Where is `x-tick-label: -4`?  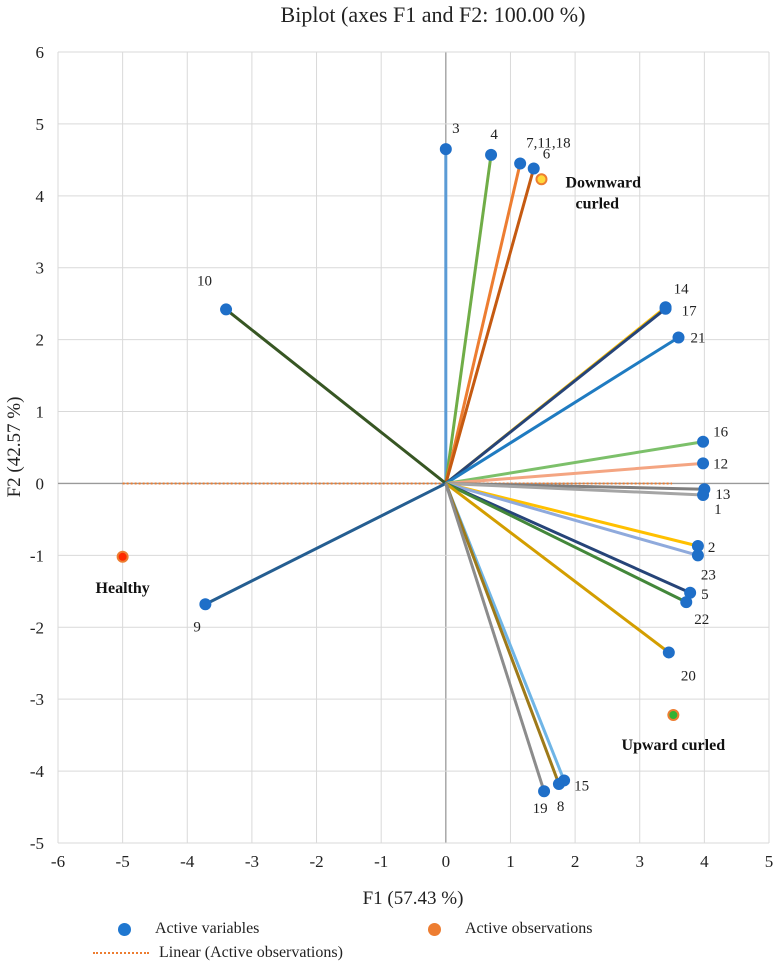 x-tick-label: -4 is located at coordinates (187, 861).